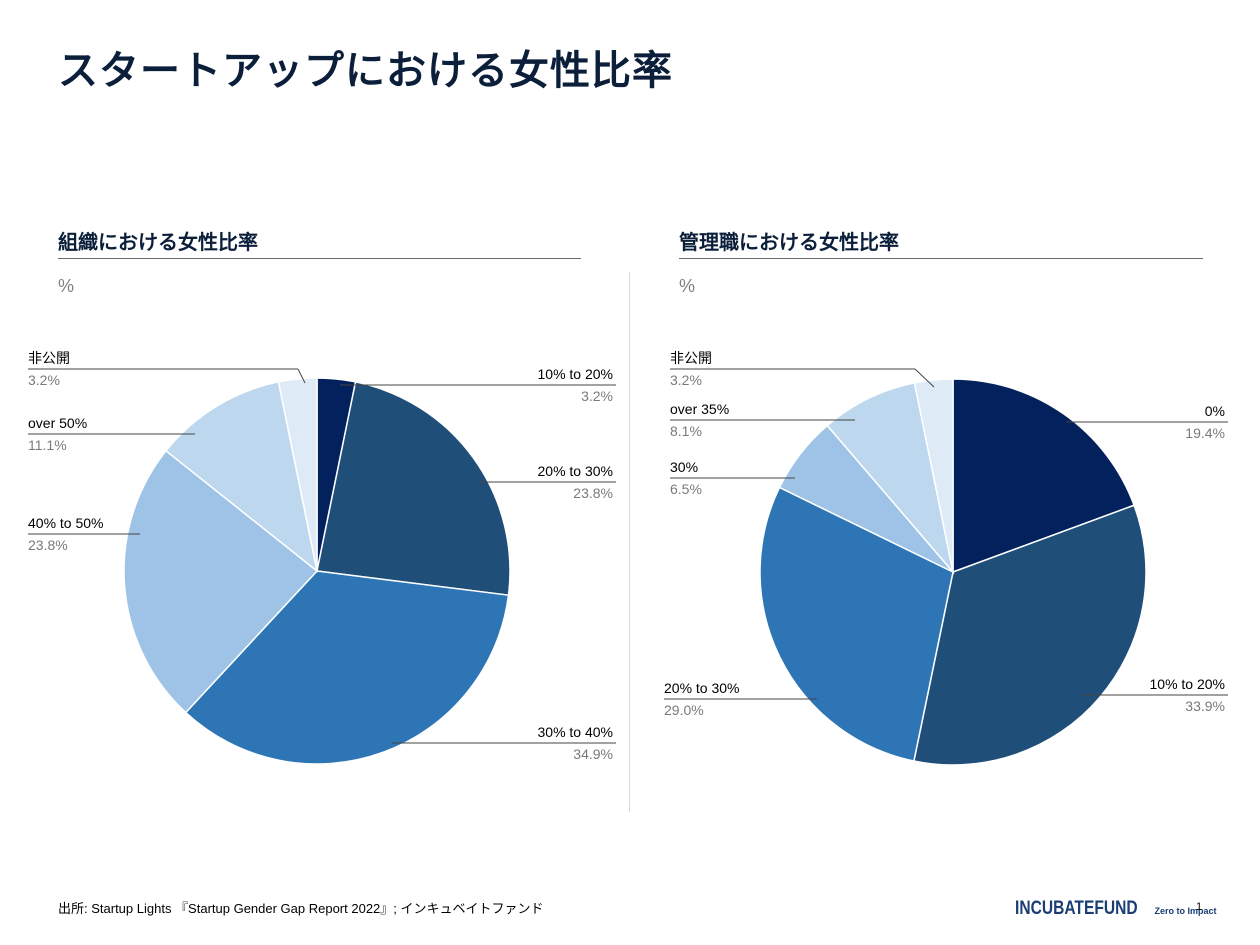 This screenshot has height=945, width=1260. What do you see at coordinates (66, 286) in the screenshot?
I see `unit-label-left: %` at bounding box center [66, 286].